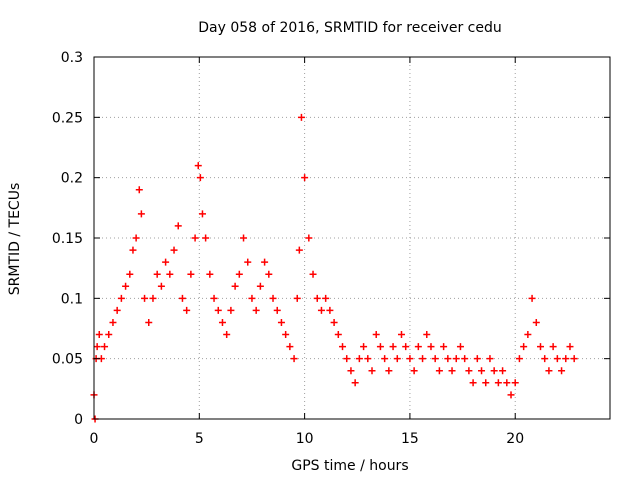 The width and height of the screenshot is (640, 480). Describe the element at coordinates (515, 439) in the screenshot. I see `x-tick-label: 20` at that location.